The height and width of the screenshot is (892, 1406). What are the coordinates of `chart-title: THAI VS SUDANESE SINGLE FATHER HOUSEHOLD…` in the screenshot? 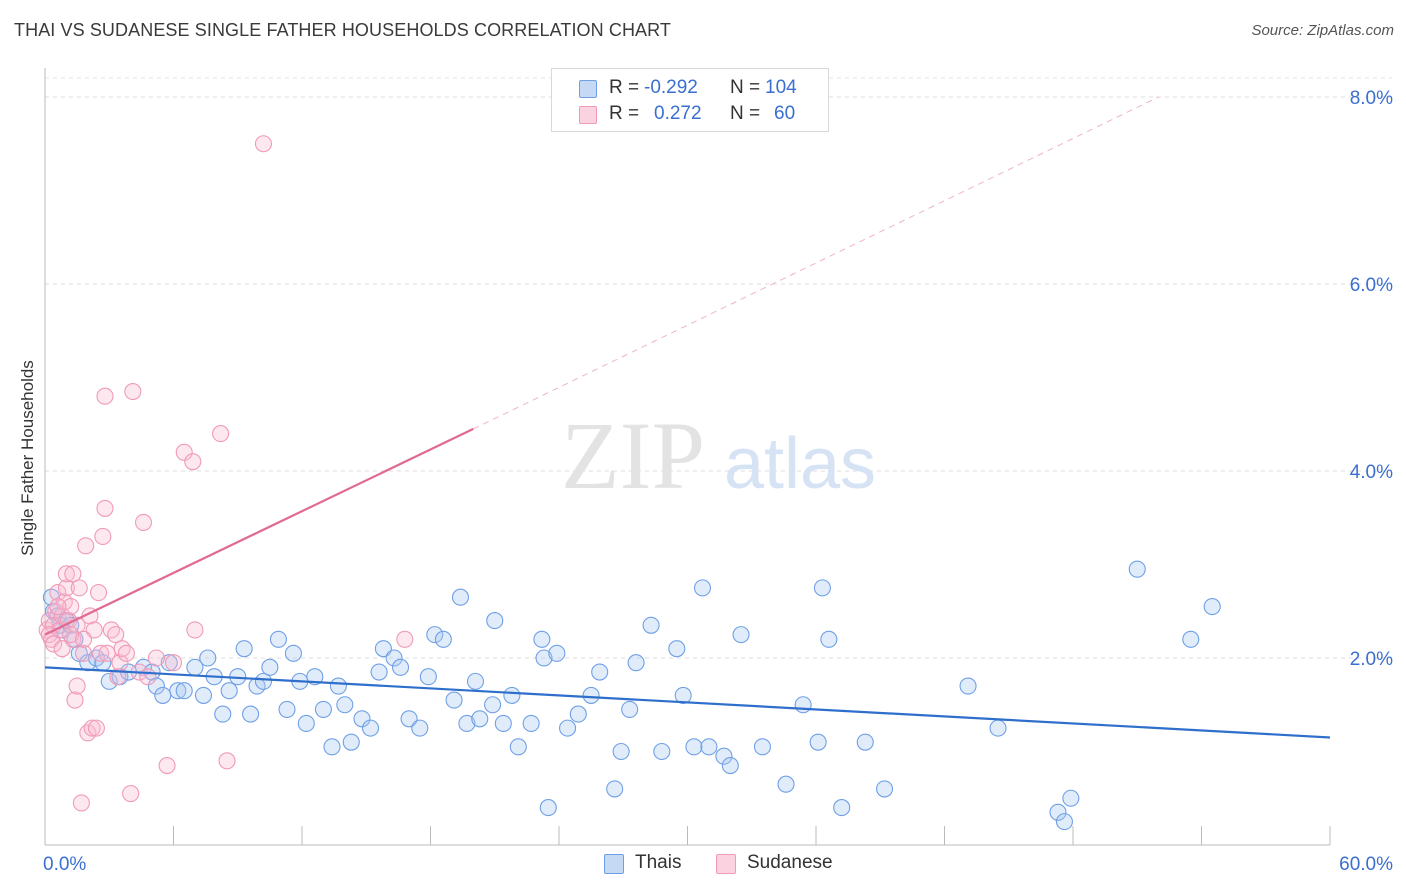 It's located at (343, 30).